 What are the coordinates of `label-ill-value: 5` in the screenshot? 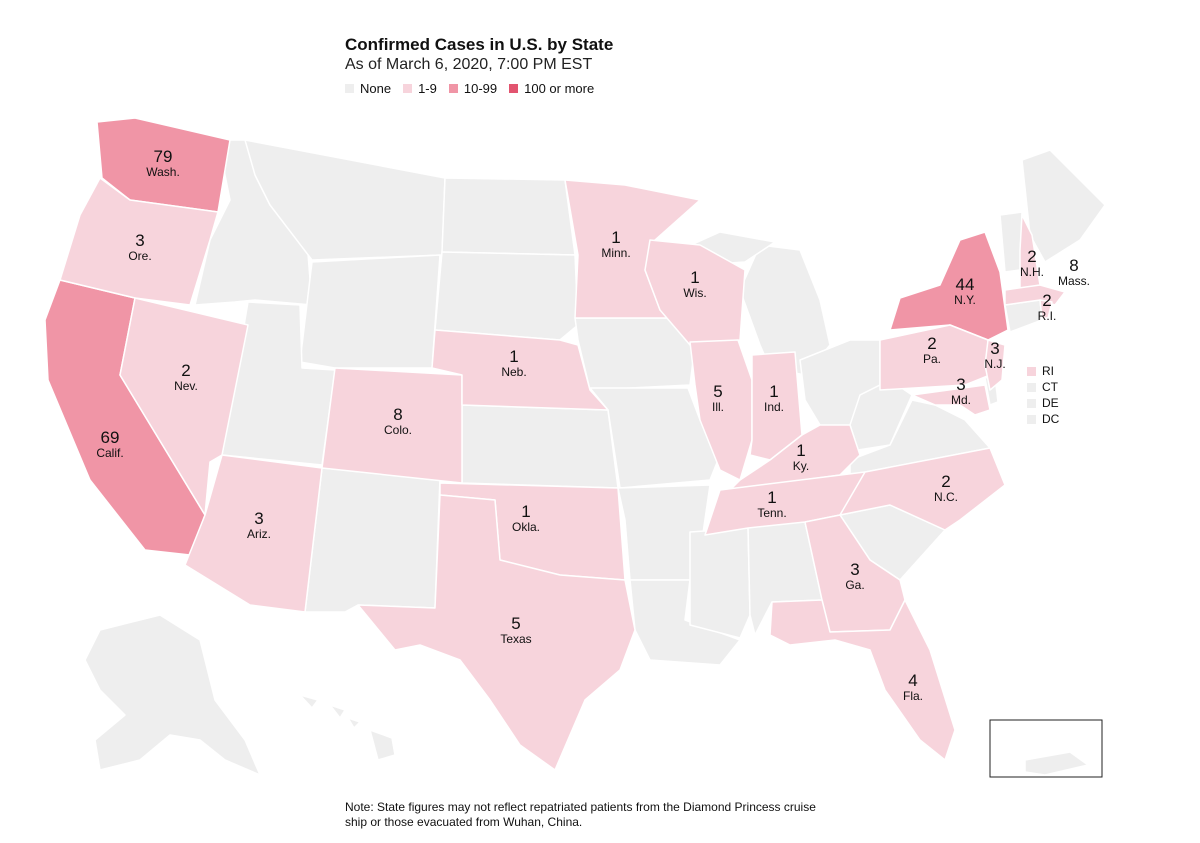 It's located at (717, 391).